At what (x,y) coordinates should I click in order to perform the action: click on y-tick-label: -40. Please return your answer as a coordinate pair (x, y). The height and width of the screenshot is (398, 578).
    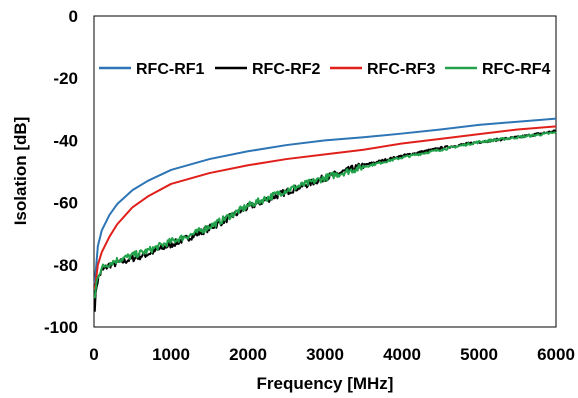
    Looking at the image, I should click on (65, 140).